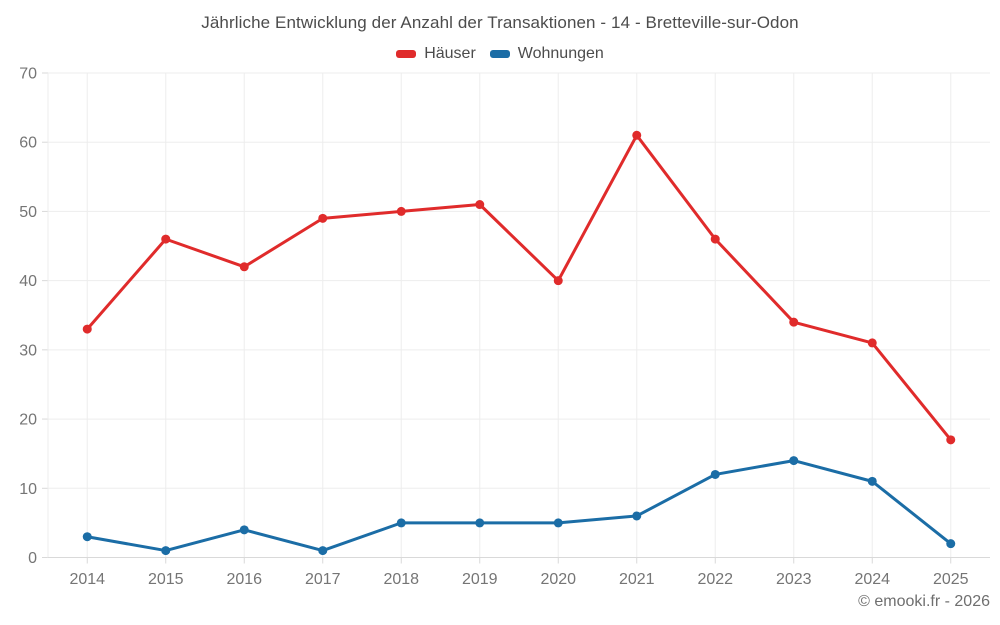 This screenshot has height=625, width=1000. I want to click on legend-swatch-haeuser-icon, so click(406, 54).